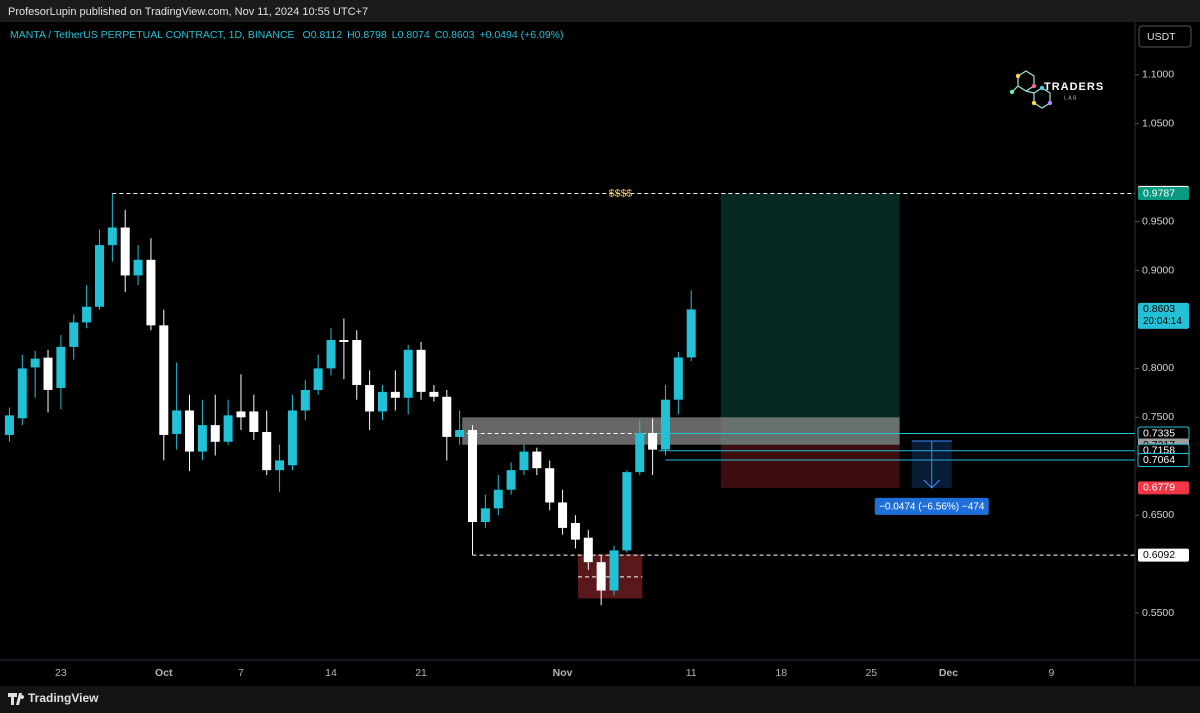  I want to click on x-tick-label: 11, so click(691, 673).